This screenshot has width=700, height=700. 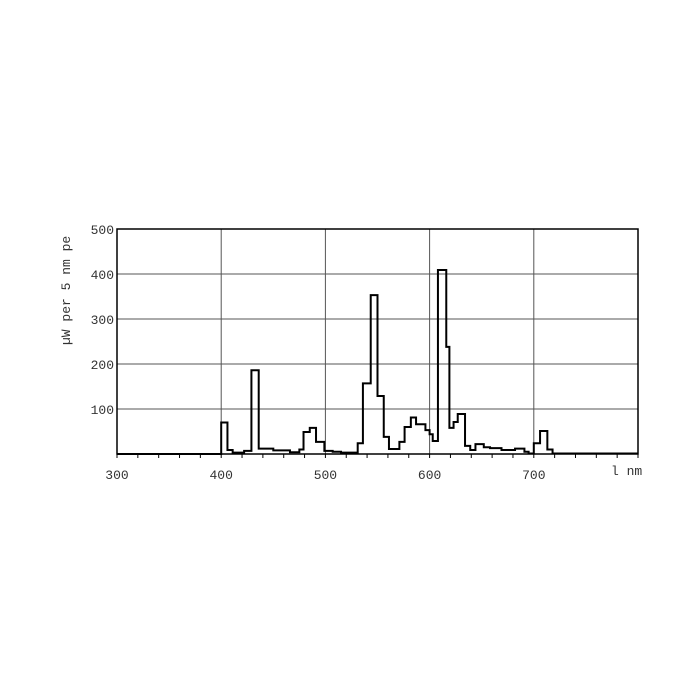 What do you see at coordinates (429, 475) in the screenshot?
I see `x-tick-label: 600` at bounding box center [429, 475].